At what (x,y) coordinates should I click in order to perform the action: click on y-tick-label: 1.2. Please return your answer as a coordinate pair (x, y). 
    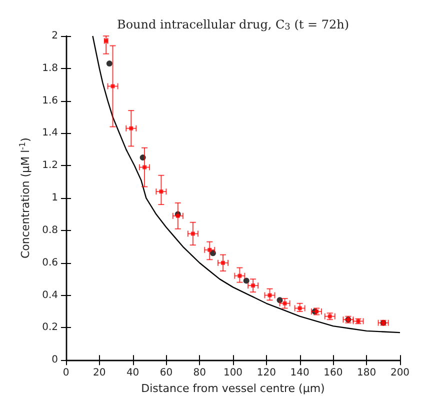
    Looking at the image, I should click on (50, 166).